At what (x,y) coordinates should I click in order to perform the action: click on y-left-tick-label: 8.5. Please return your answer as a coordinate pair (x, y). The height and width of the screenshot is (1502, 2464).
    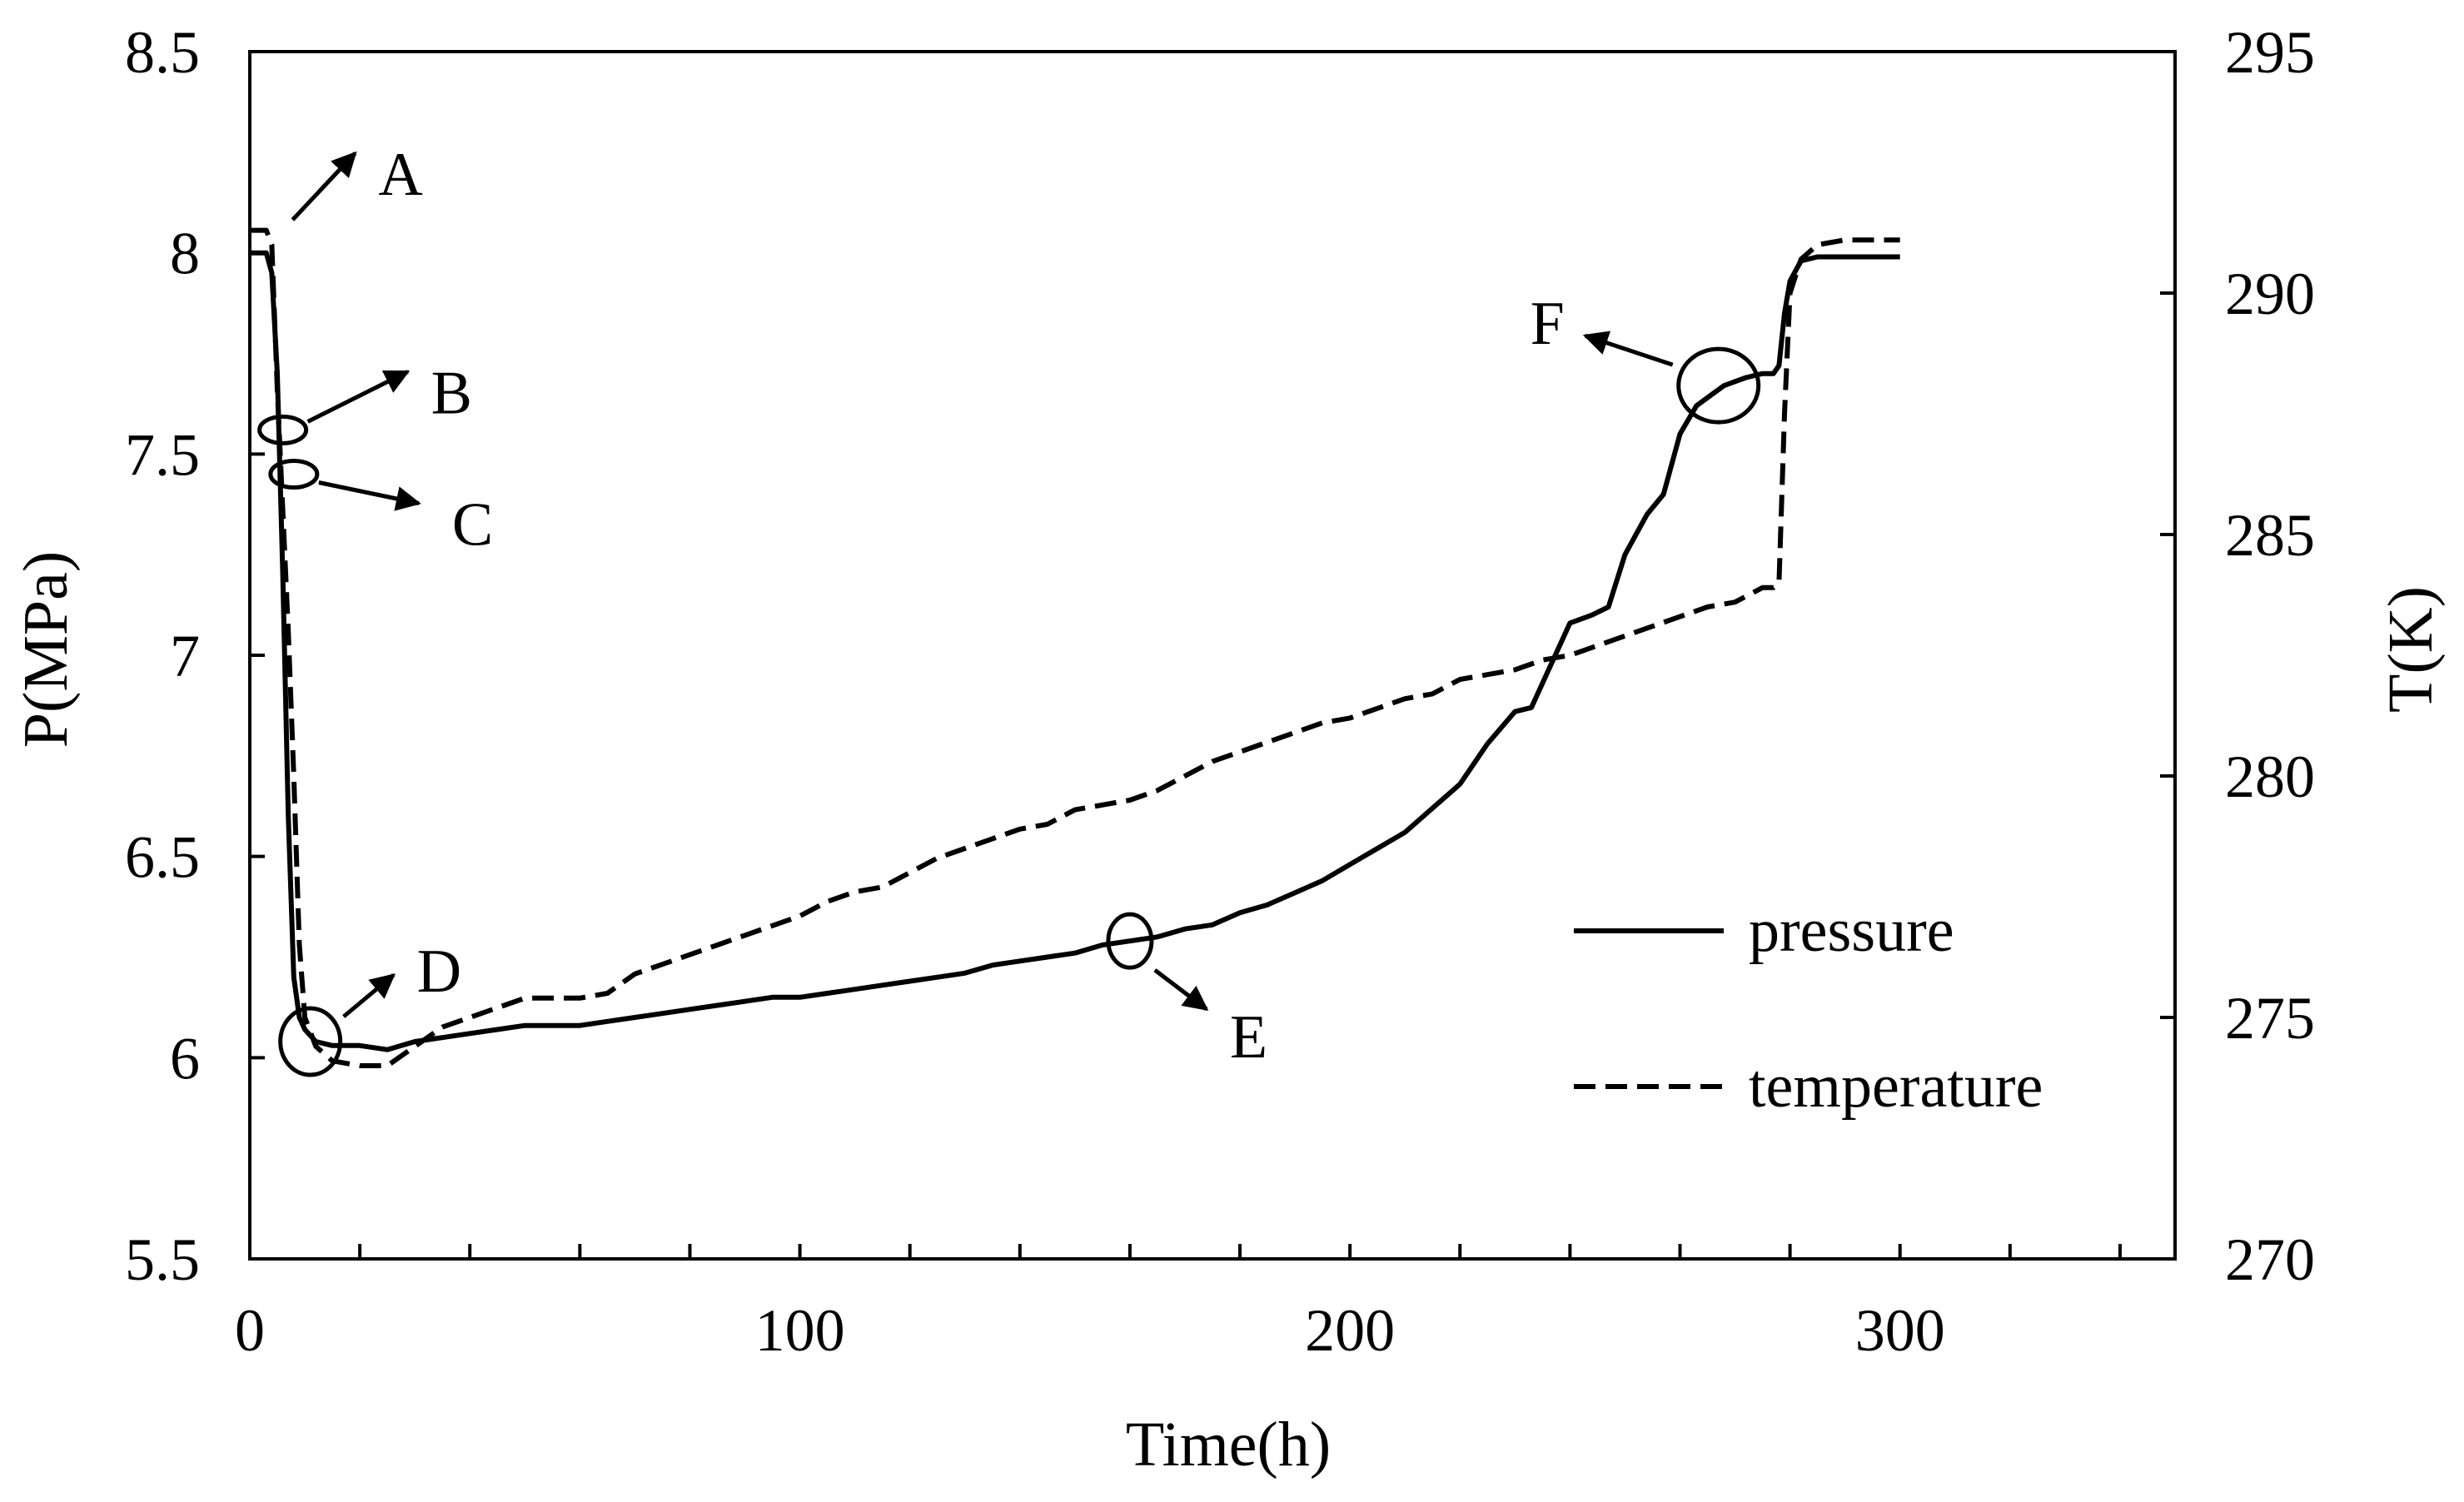
    Looking at the image, I should click on (163, 52).